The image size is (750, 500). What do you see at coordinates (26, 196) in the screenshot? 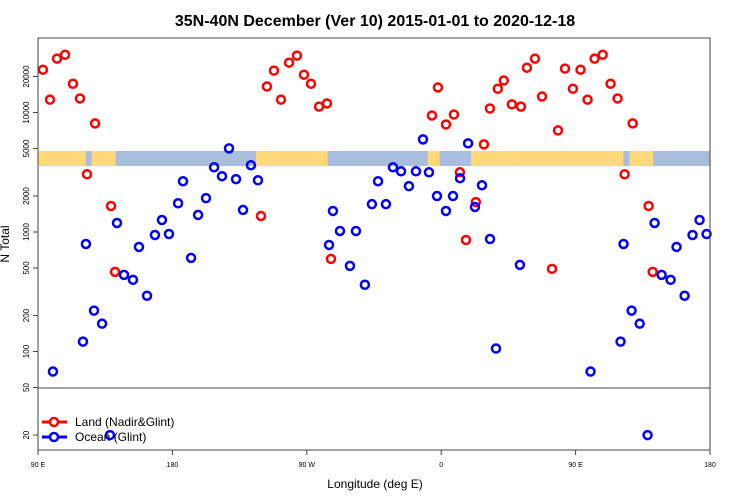
I see `y-tick-label: 2000` at bounding box center [26, 196].